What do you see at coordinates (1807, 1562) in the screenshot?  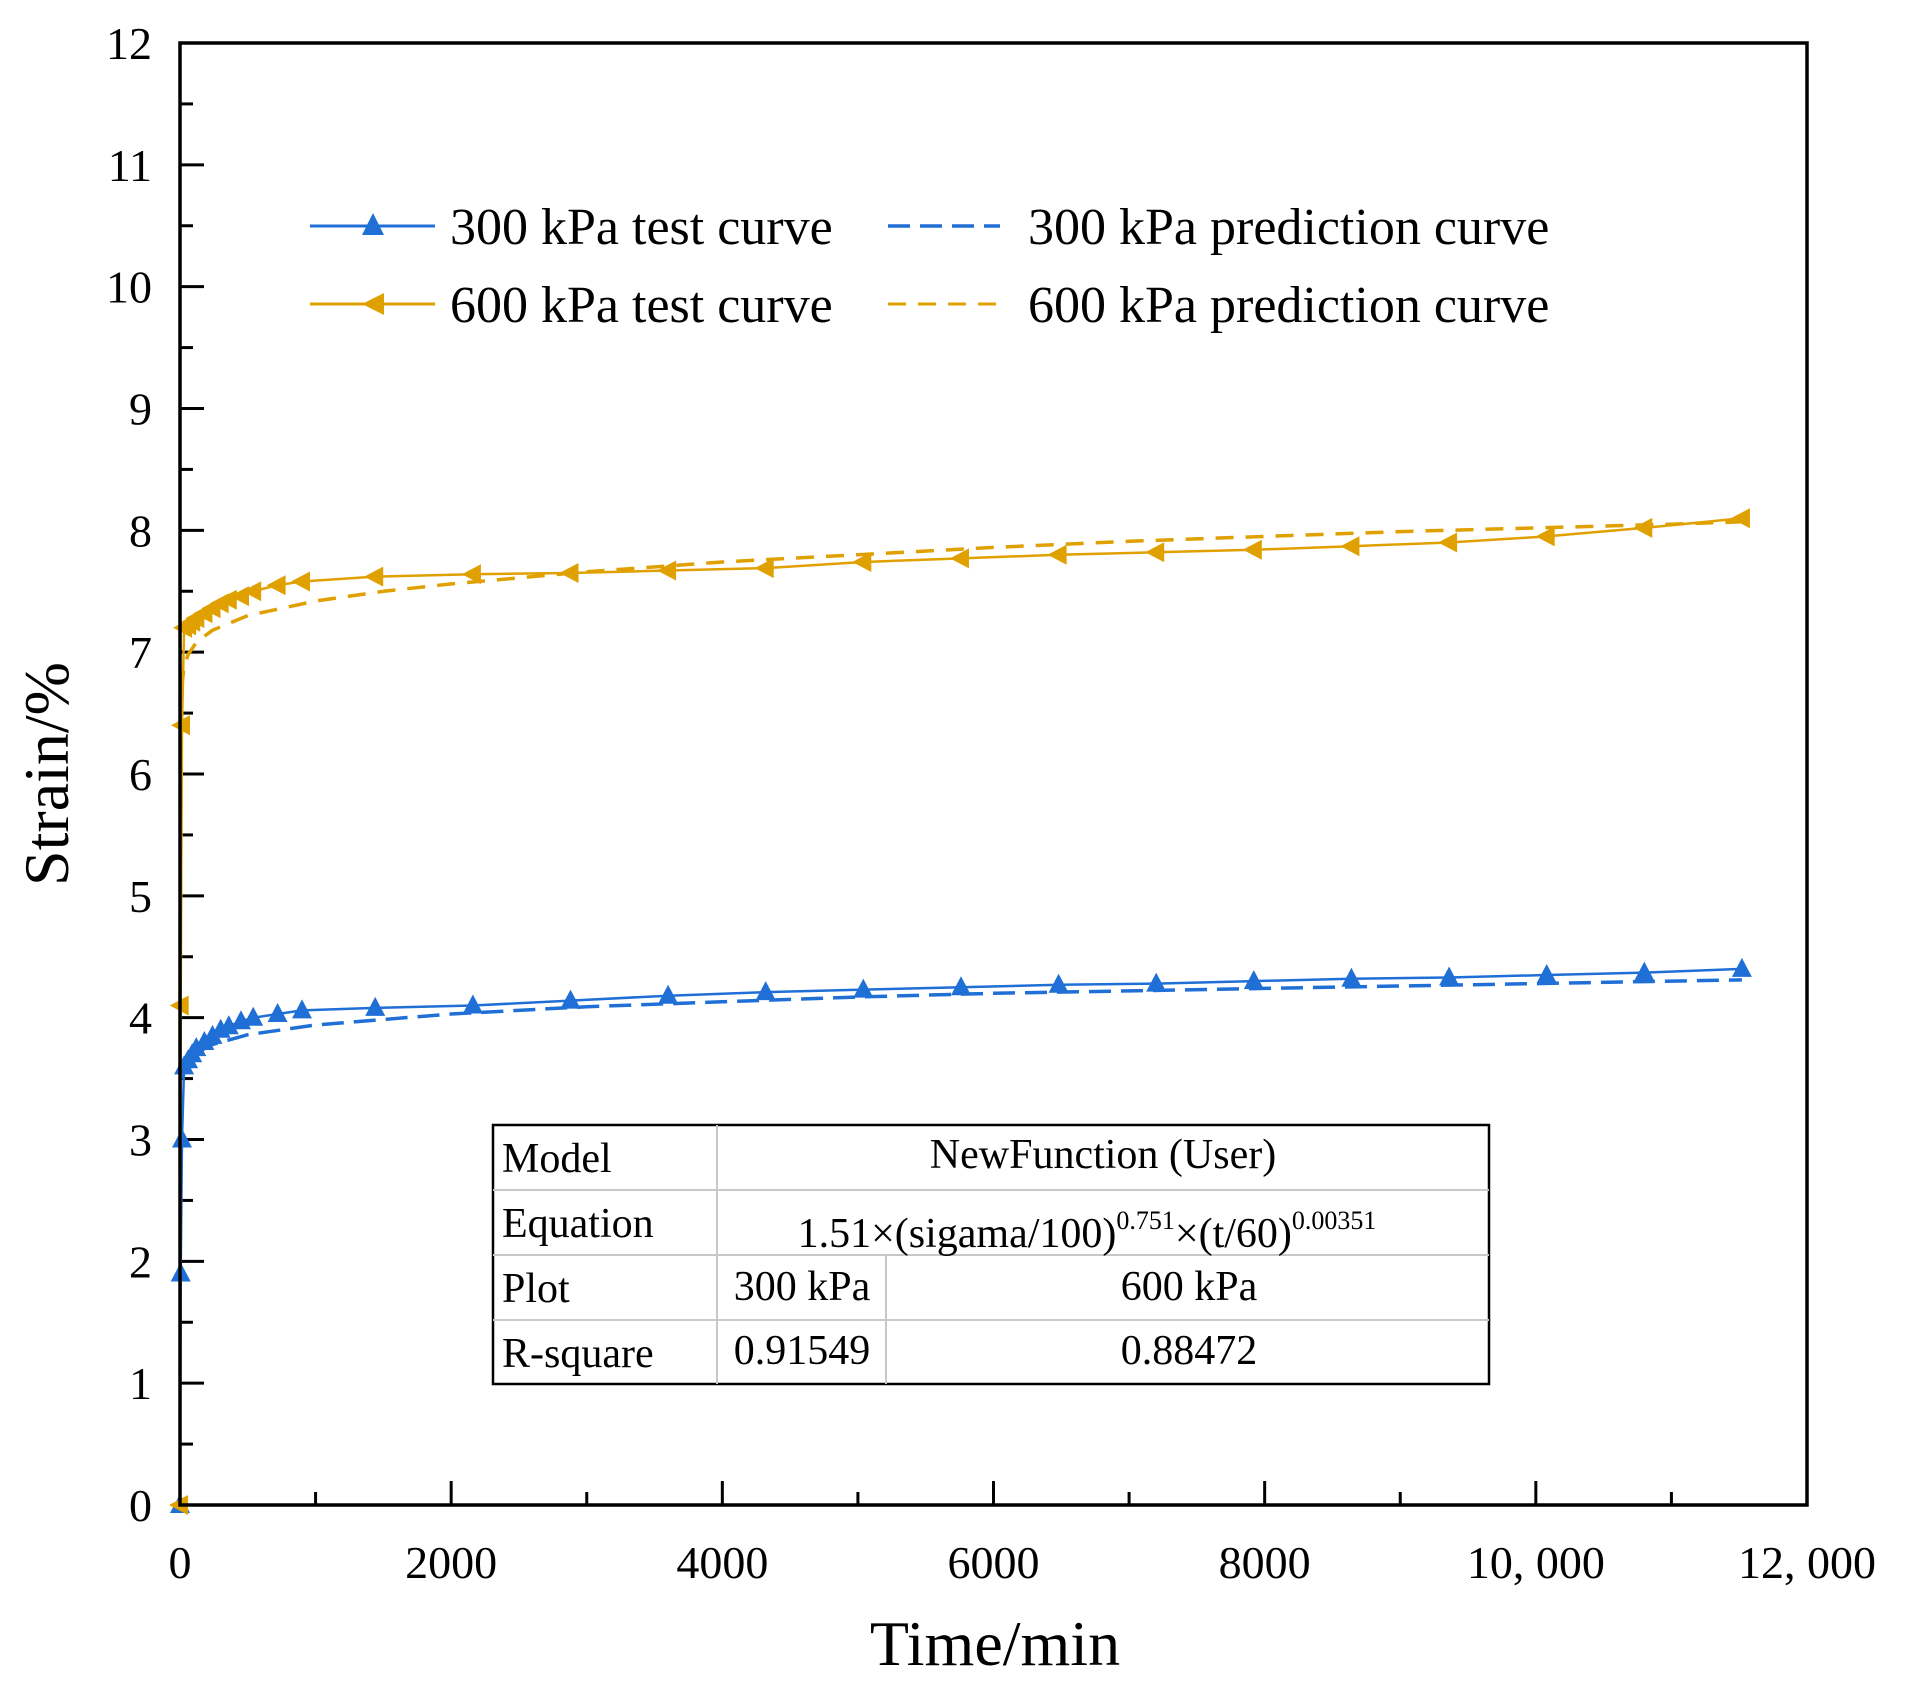 I see `x-tick-label: 12, 000` at bounding box center [1807, 1562].